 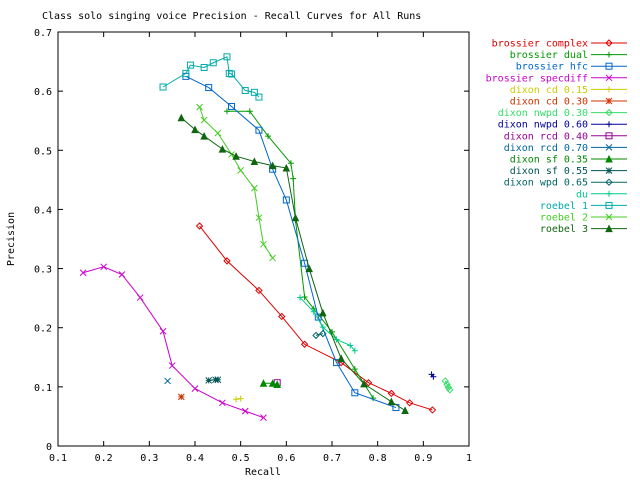 I want to click on legend-label: dixon wpd 0.65, so click(x=546, y=183).